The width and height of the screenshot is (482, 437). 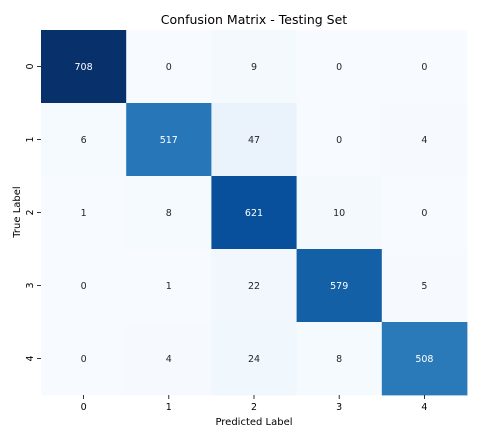 What do you see at coordinates (339, 407) in the screenshot?
I see `x-tick-label-3: 3` at bounding box center [339, 407].